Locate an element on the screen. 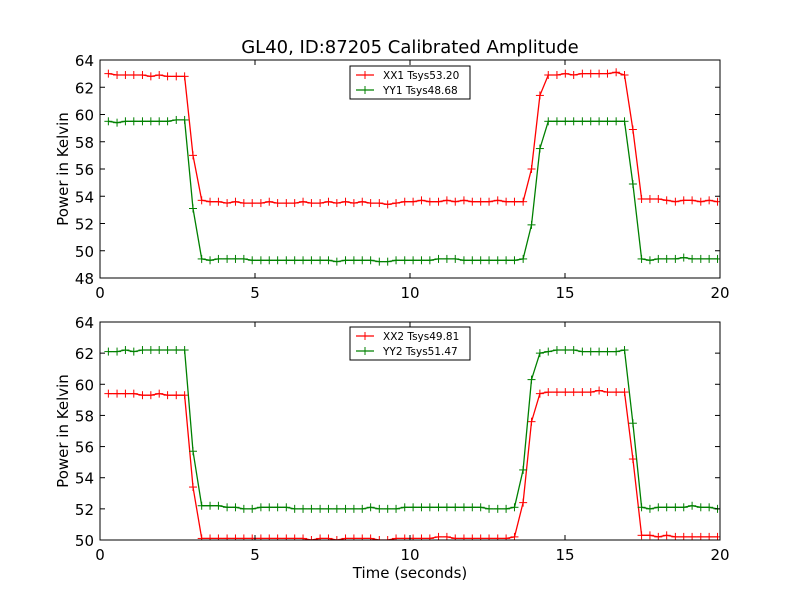  y-tick-label: 56 is located at coordinates (84, 448).